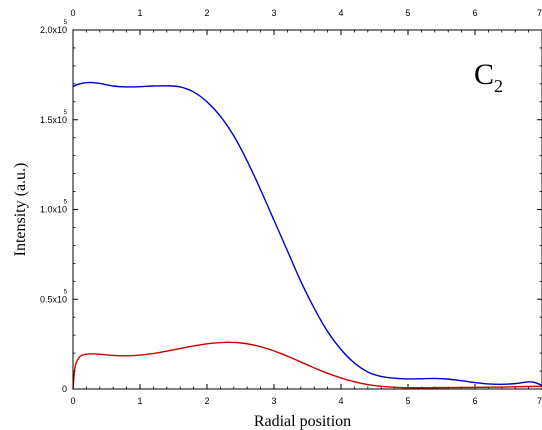 The height and width of the screenshot is (430, 542). I want to click on panel-label-subscript: 2, so click(498, 86).